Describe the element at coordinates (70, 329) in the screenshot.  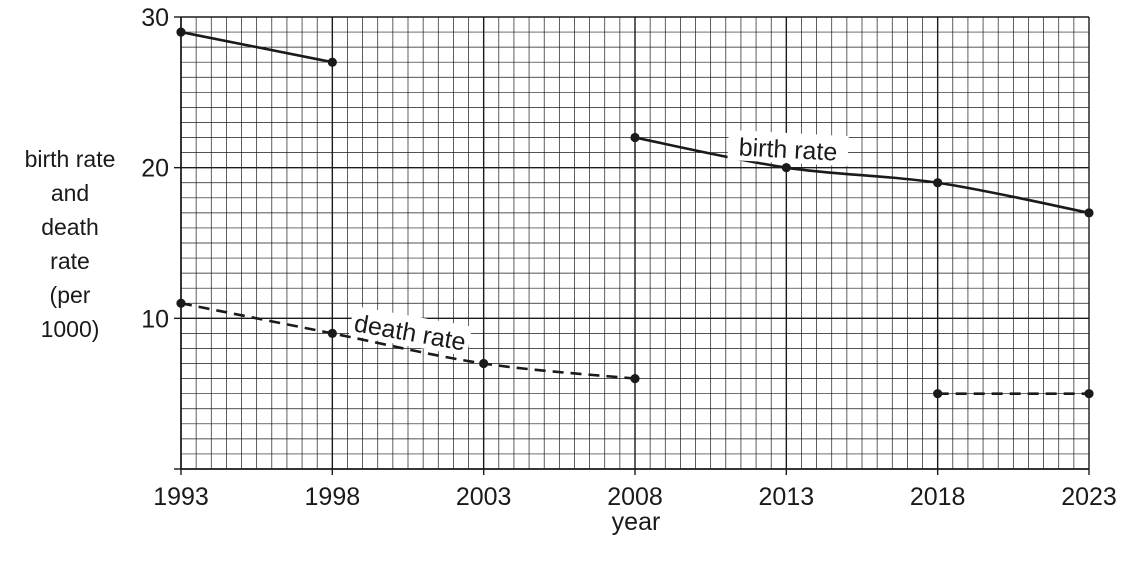
I see `y-axis-label-line: 1000)` at that location.